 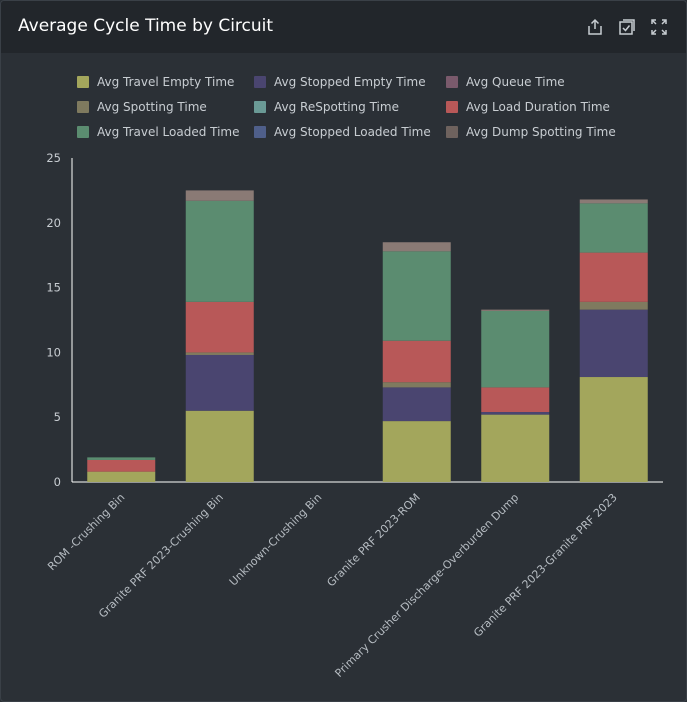 What do you see at coordinates (53, 352) in the screenshot?
I see `y-tick-label: 10` at bounding box center [53, 352].